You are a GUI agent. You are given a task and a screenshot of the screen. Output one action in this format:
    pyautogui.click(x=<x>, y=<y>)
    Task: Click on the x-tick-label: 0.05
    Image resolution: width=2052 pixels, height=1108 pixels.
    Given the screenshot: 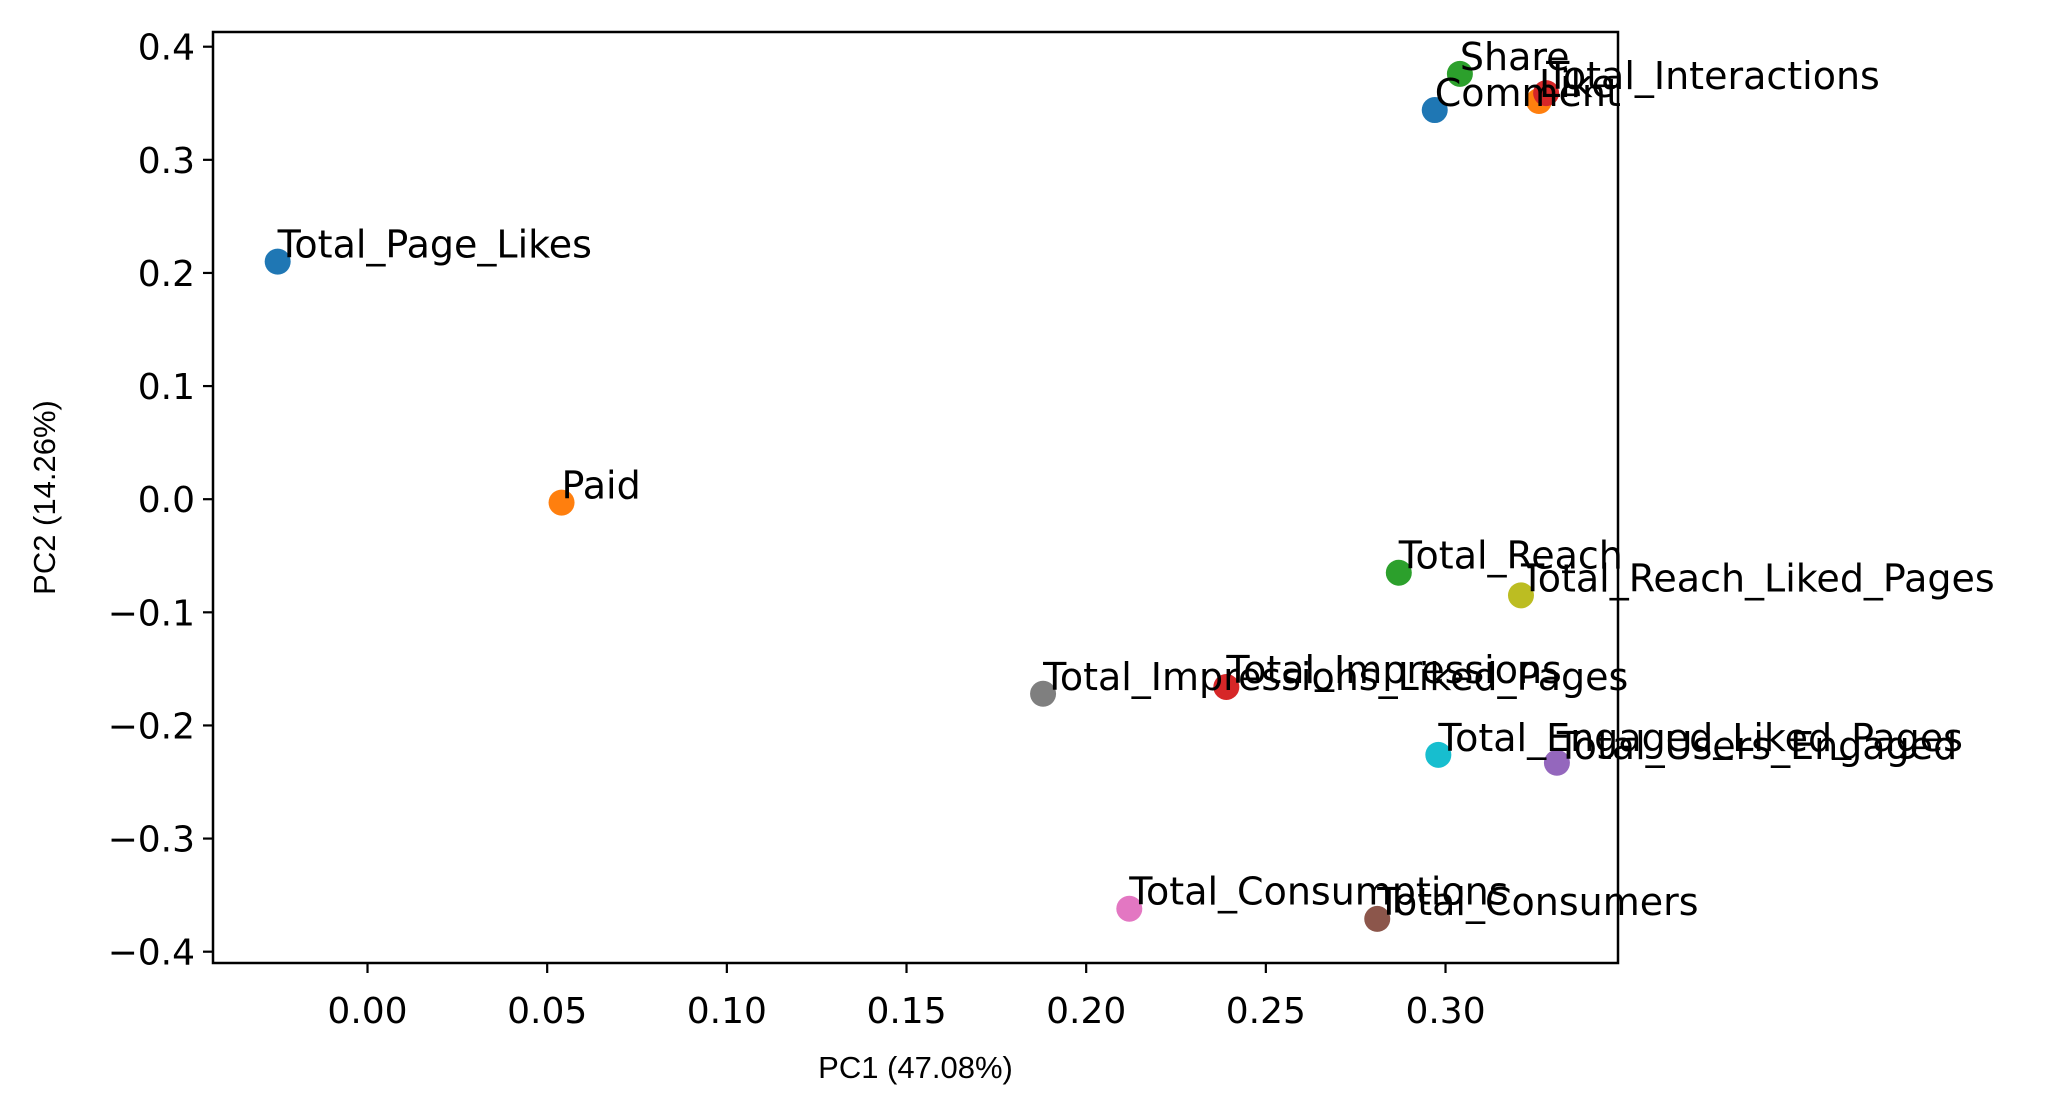 What is the action you would take?
    pyautogui.click(x=547, y=1011)
    